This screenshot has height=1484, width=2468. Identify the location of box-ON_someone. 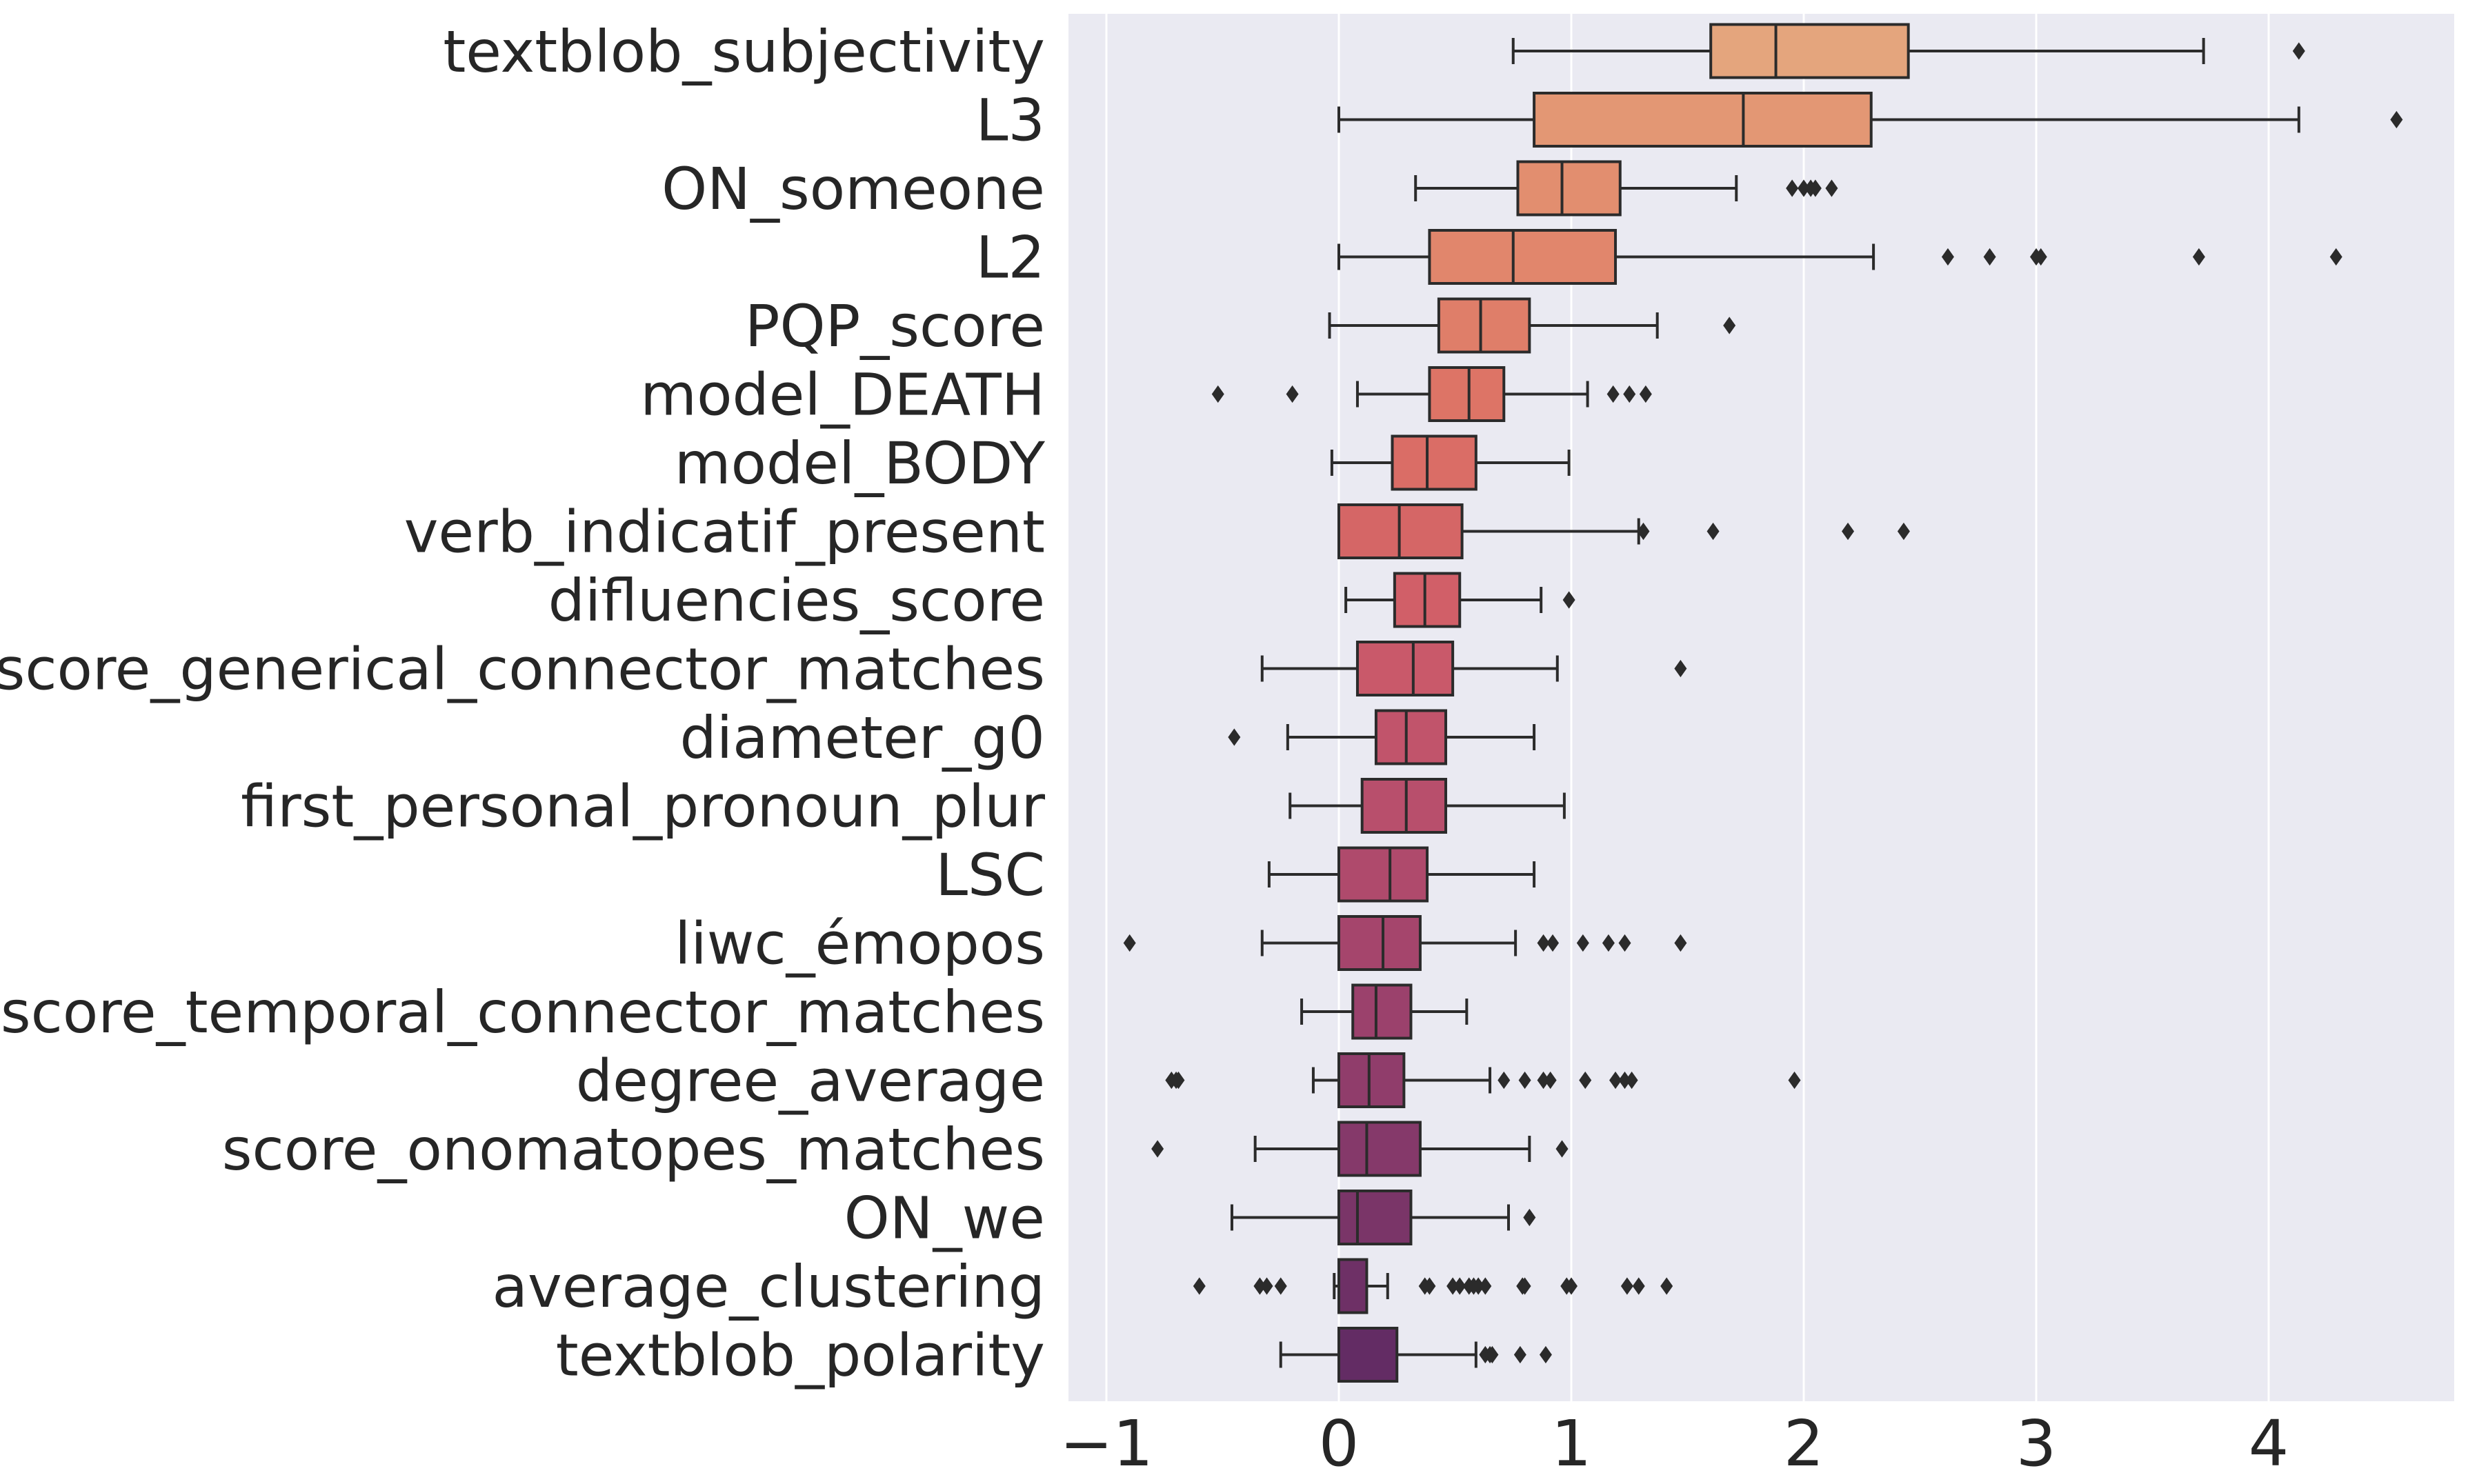
(1626, 188).